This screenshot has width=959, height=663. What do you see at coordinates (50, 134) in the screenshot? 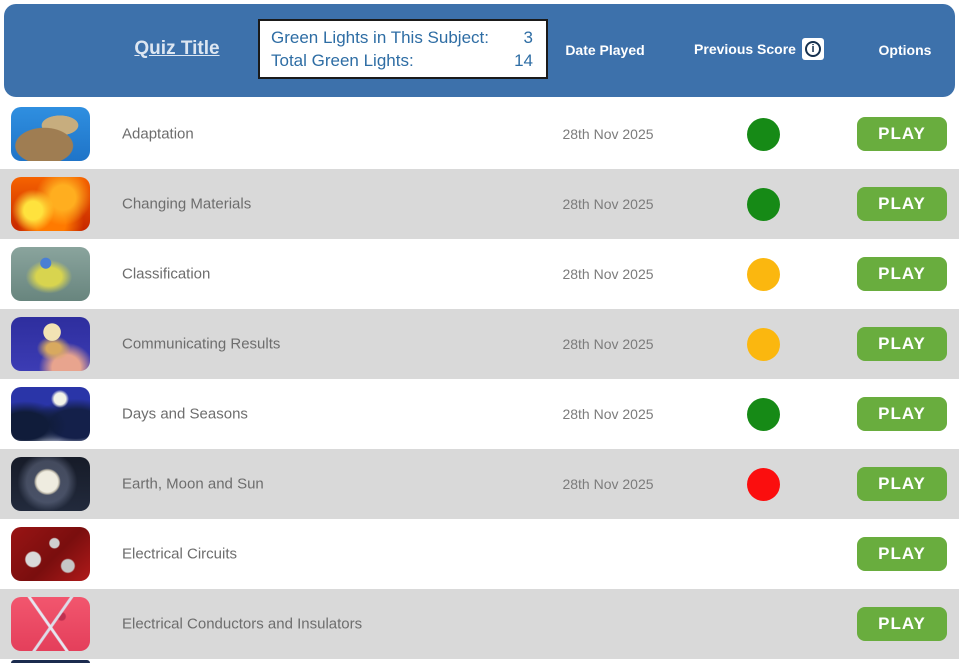
I see `camel-photo-thumbnail` at bounding box center [50, 134].